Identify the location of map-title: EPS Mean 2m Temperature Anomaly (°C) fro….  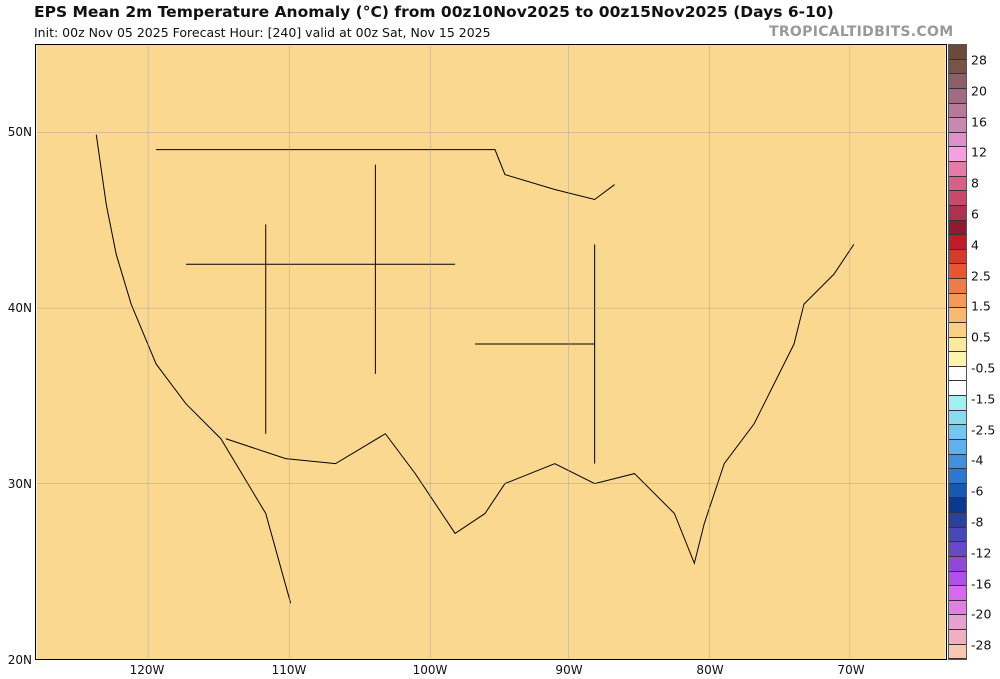
(434, 12).